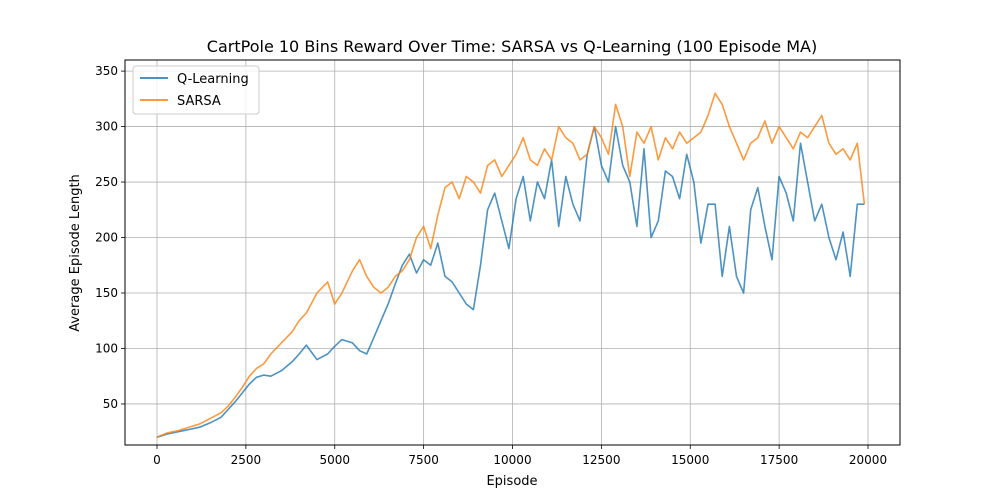 This screenshot has width=1000, height=500. What do you see at coordinates (106, 182) in the screenshot?
I see `y-tick-label: 250` at bounding box center [106, 182].